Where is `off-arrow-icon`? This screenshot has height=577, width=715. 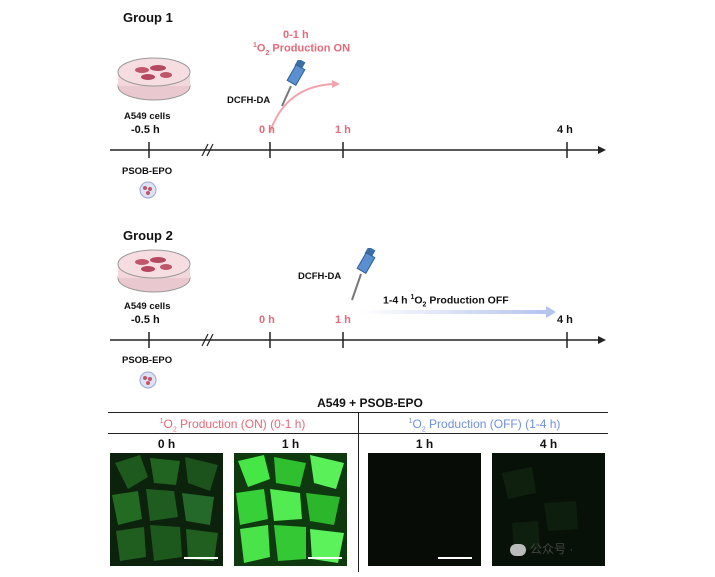
off-arrow-icon is located at coordinates (458, 312).